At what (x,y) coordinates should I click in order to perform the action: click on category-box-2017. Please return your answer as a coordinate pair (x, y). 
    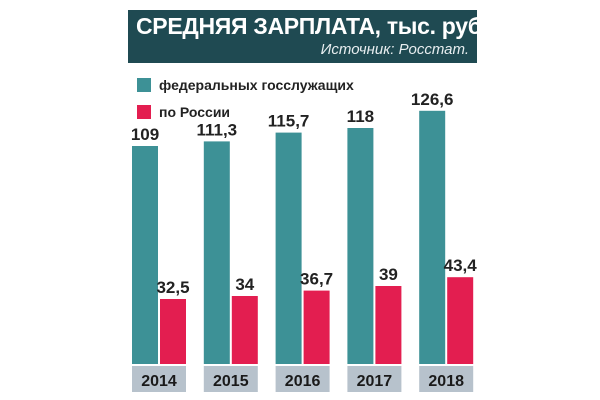
    Looking at the image, I should click on (374, 379).